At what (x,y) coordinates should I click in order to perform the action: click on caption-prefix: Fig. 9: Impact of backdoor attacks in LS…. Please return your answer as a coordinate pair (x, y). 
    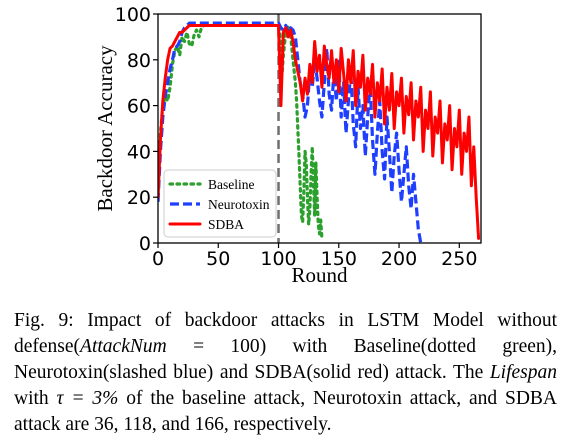
    Looking at the image, I should click on (285, 333).